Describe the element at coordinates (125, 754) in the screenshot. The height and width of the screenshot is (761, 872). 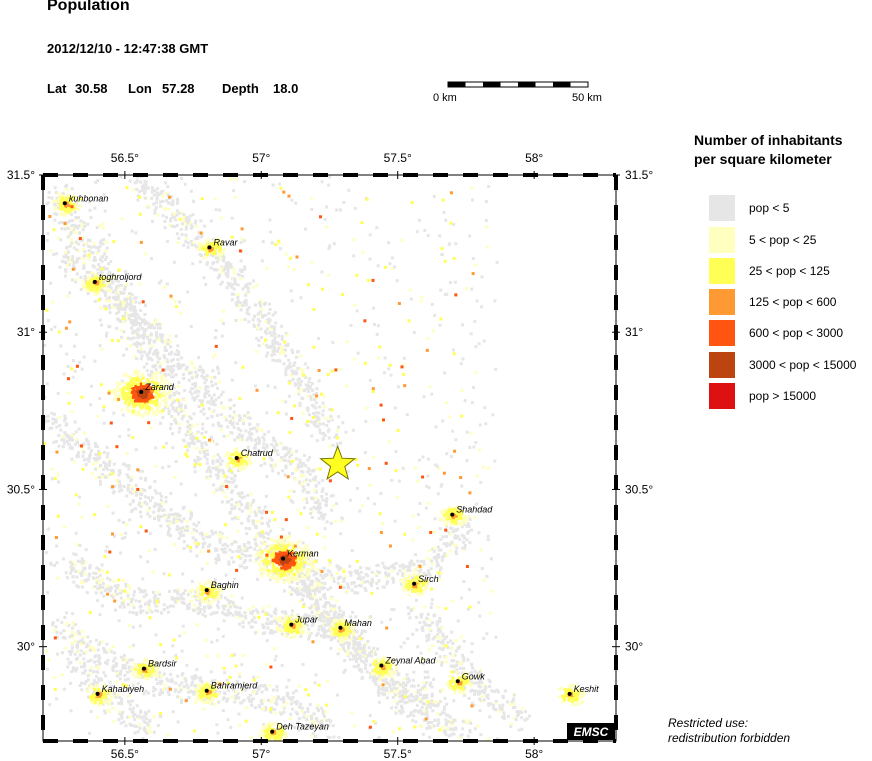
I see `lon-tick-label-bottom: 56.5°` at that location.